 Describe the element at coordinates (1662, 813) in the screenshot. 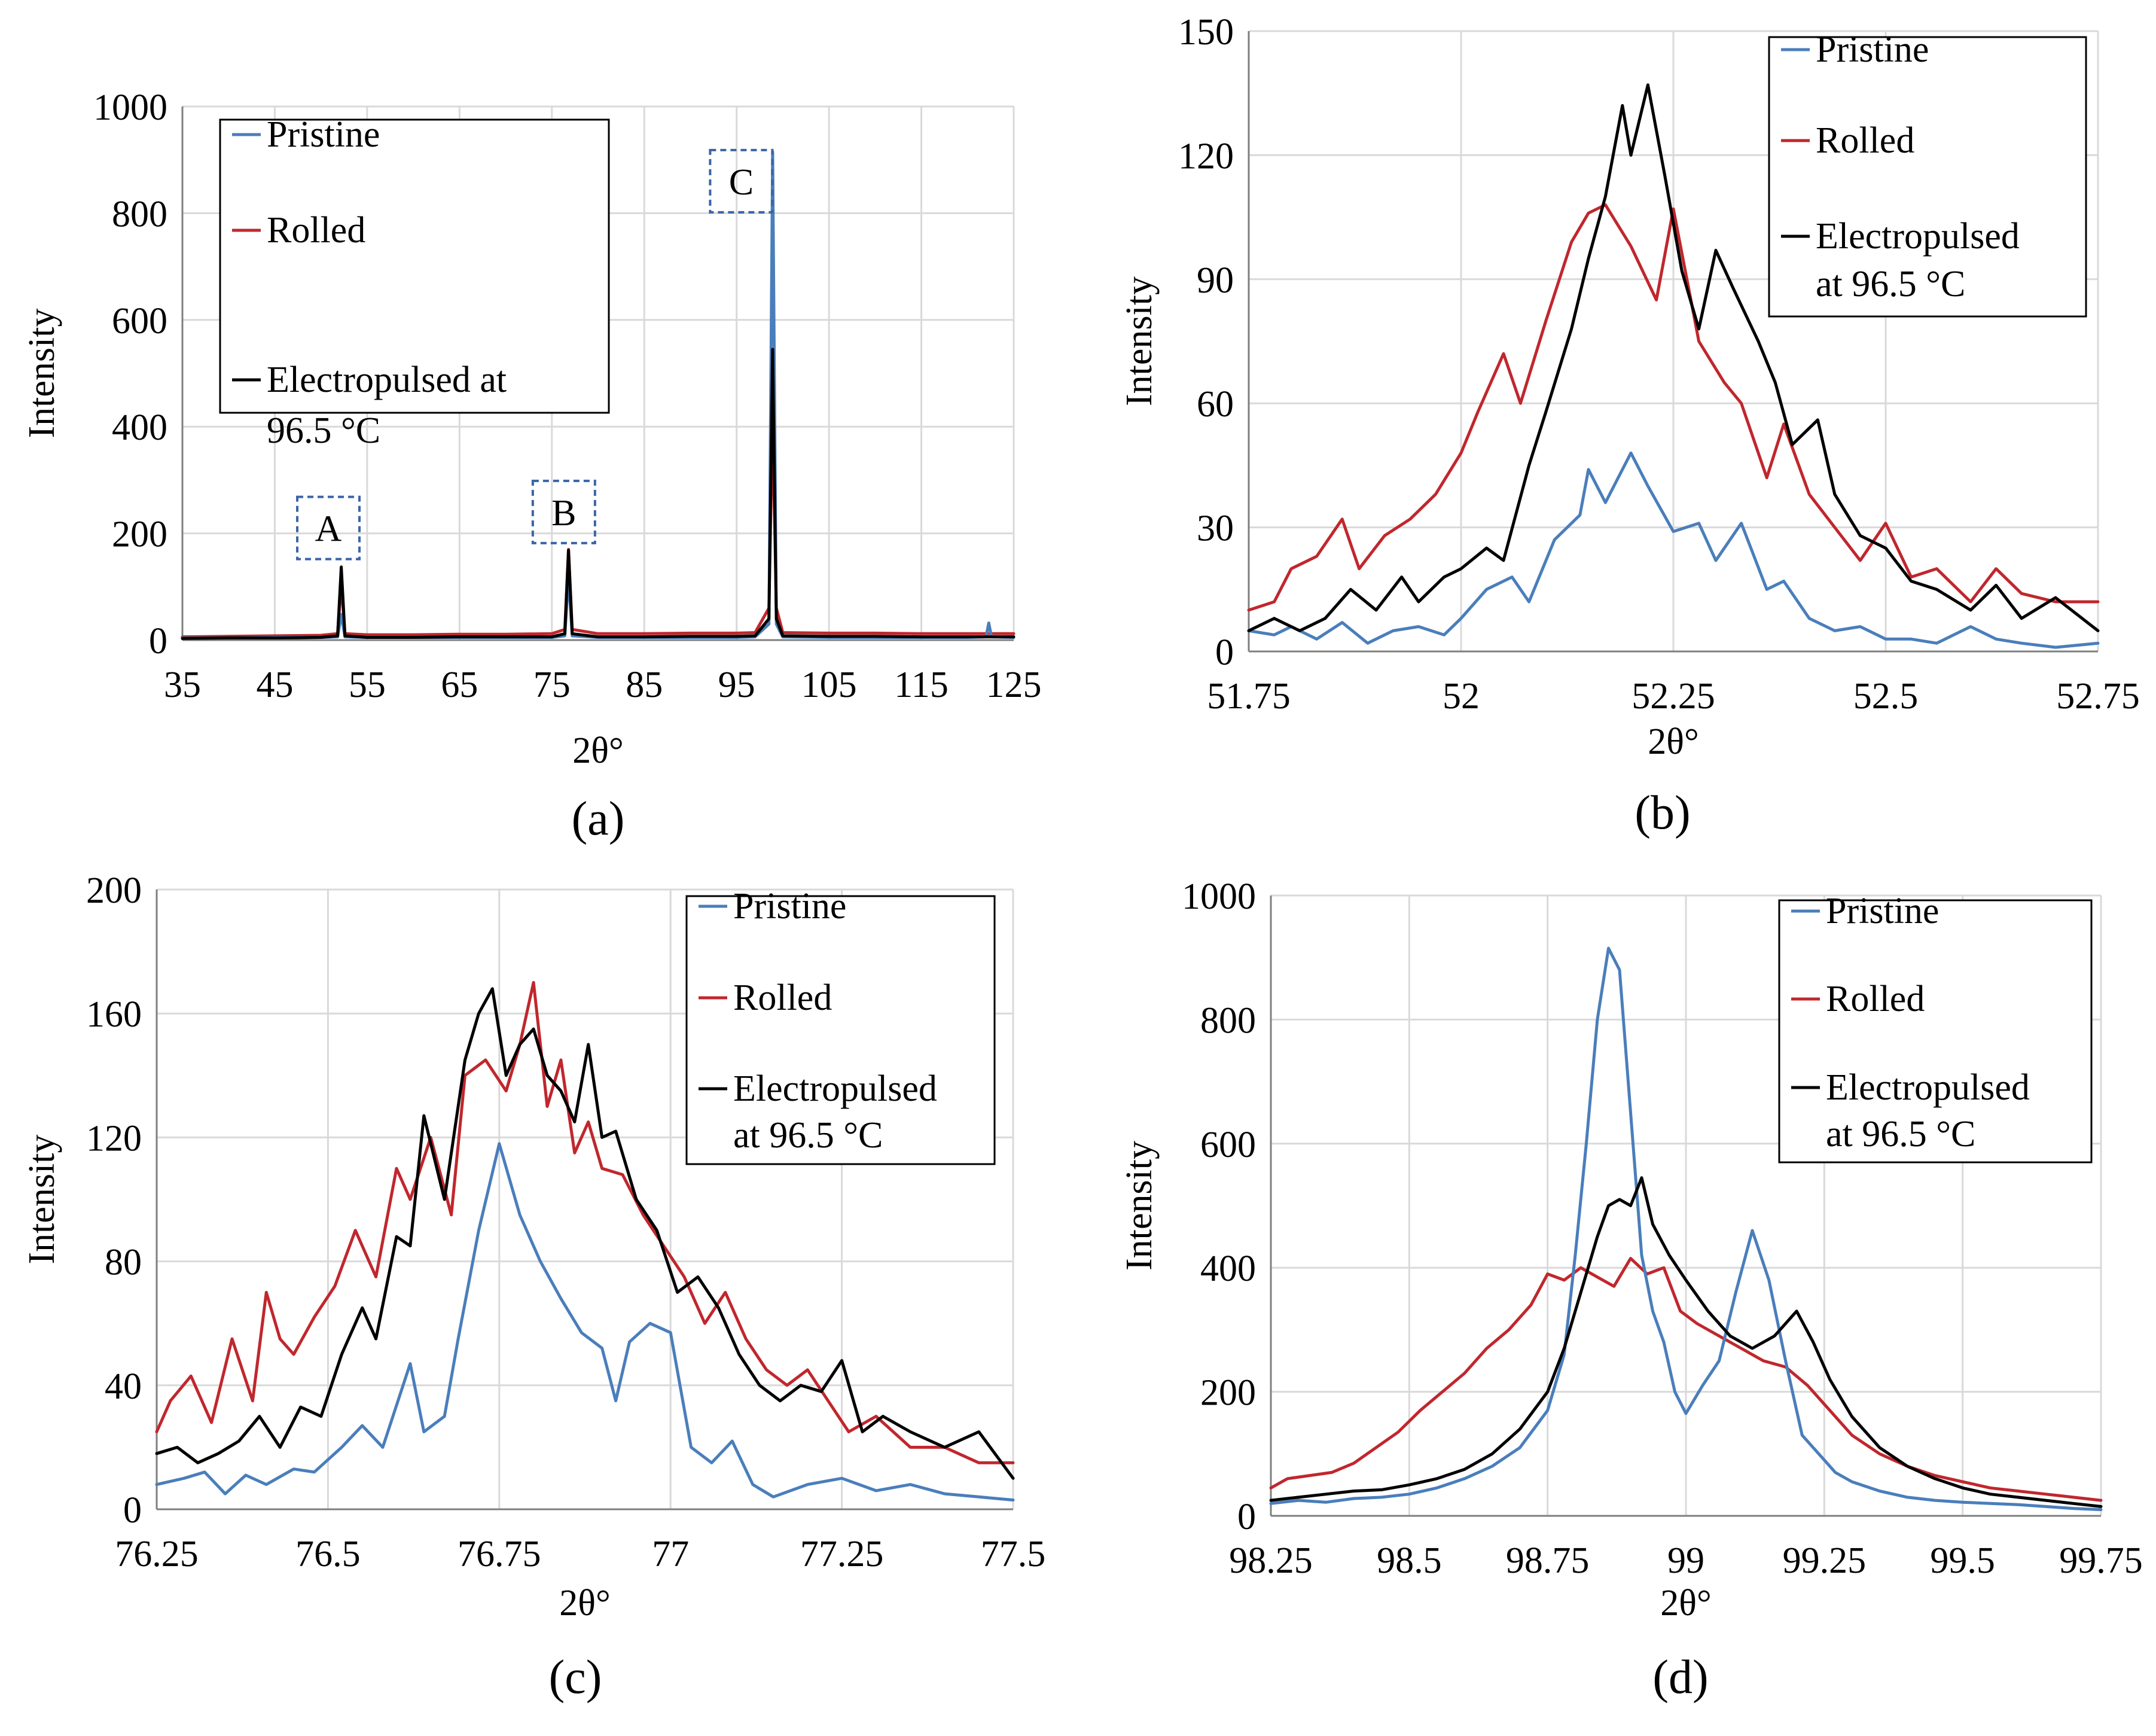

I see `panel-label: (b)` at that location.